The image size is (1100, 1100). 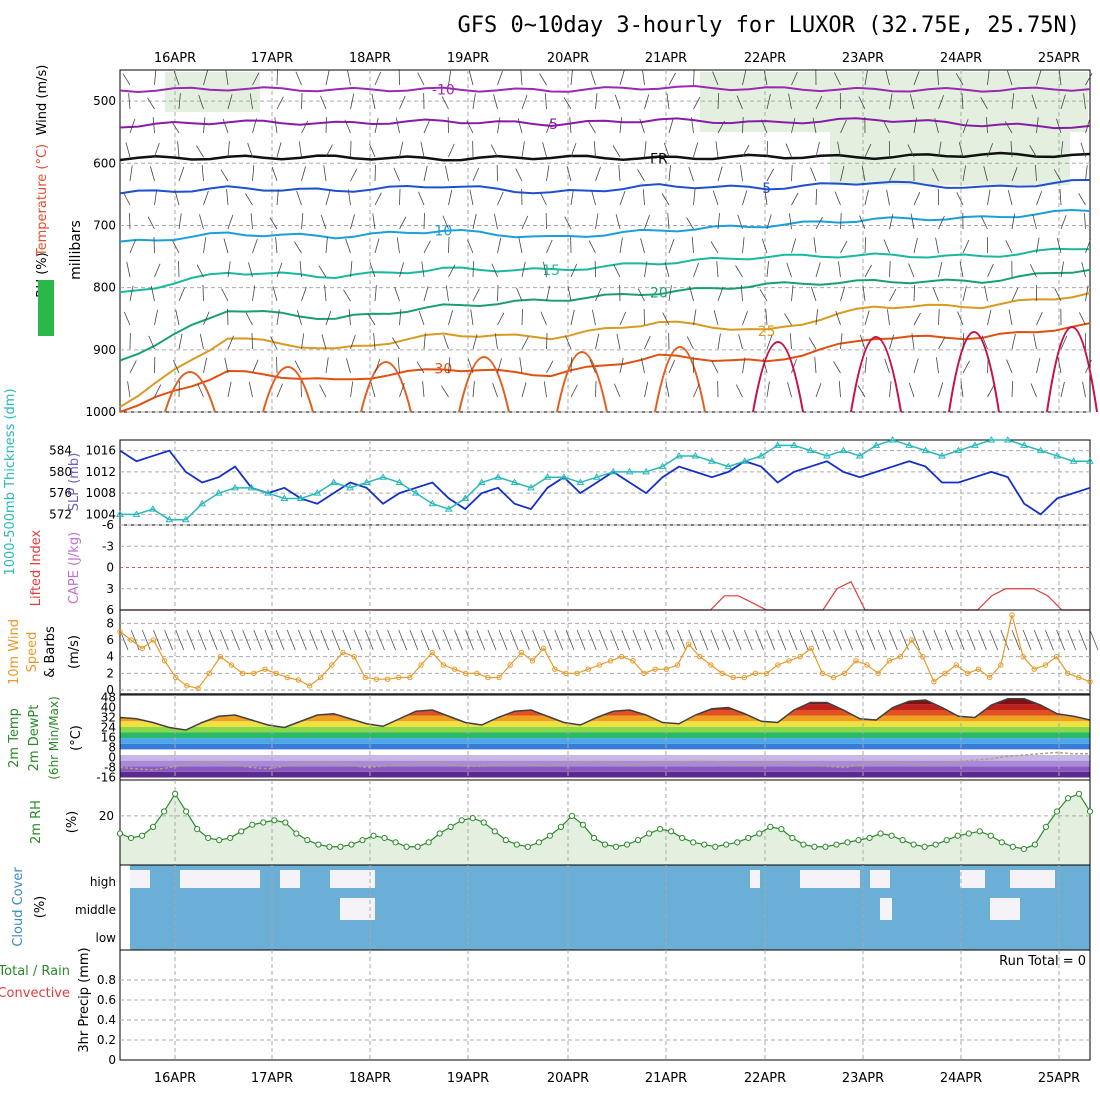 What do you see at coordinates (1059, 58) in the screenshot?
I see `date-label-top: 25APR` at bounding box center [1059, 58].